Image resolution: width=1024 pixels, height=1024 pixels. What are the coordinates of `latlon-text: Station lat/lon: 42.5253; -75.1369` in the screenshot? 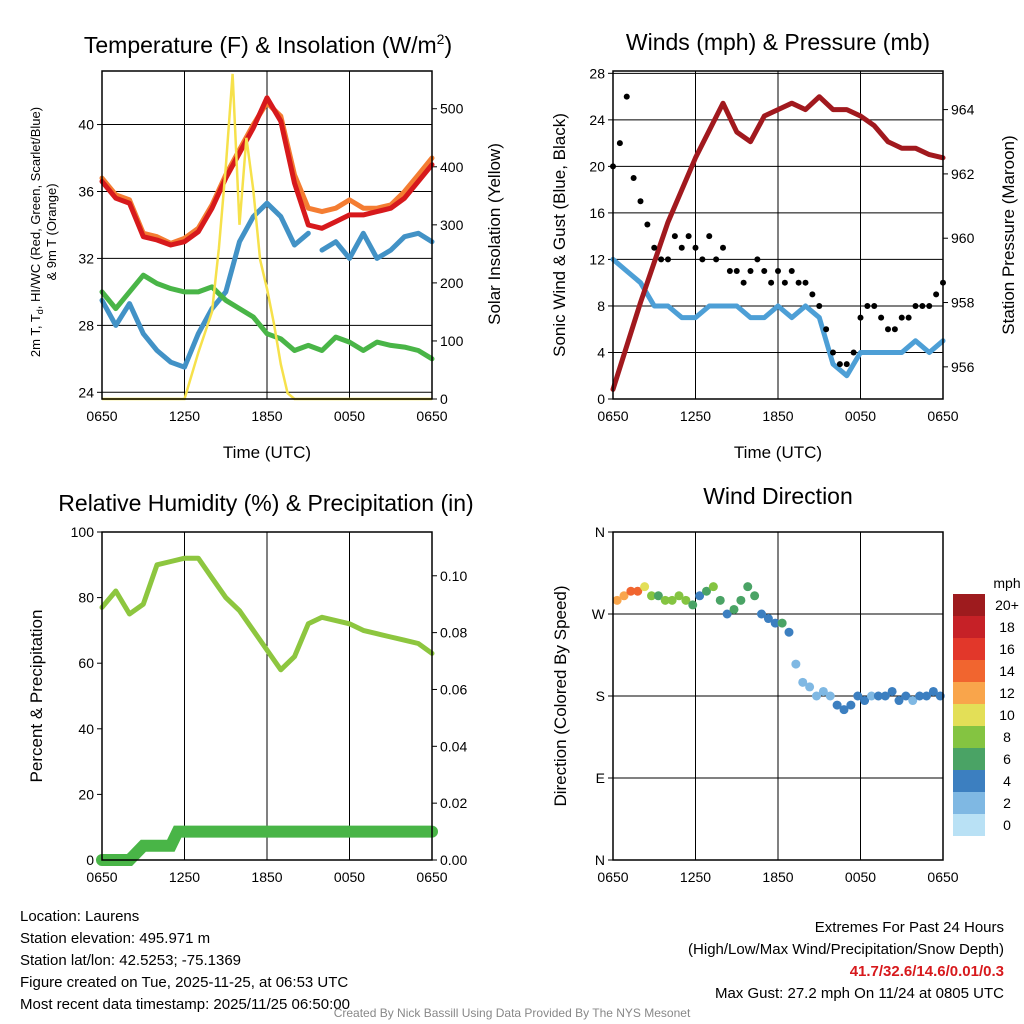 It's located at (131, 960).